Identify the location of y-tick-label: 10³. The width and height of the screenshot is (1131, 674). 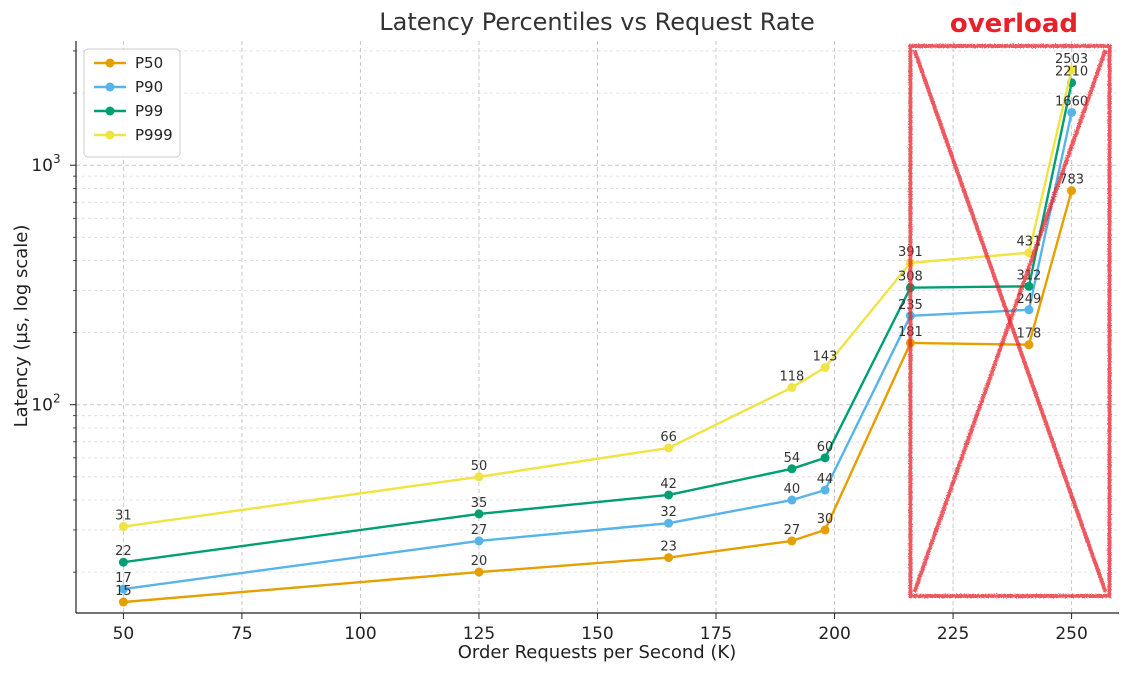
(45, 164).